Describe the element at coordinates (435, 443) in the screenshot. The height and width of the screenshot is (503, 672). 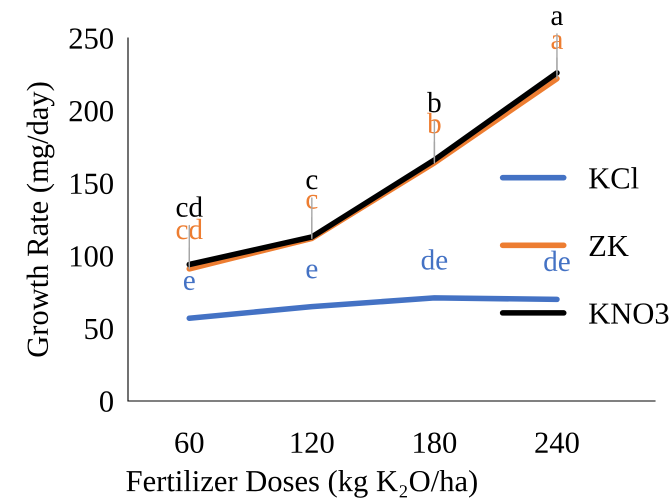
I see `x-tick-label: 180` at that location.